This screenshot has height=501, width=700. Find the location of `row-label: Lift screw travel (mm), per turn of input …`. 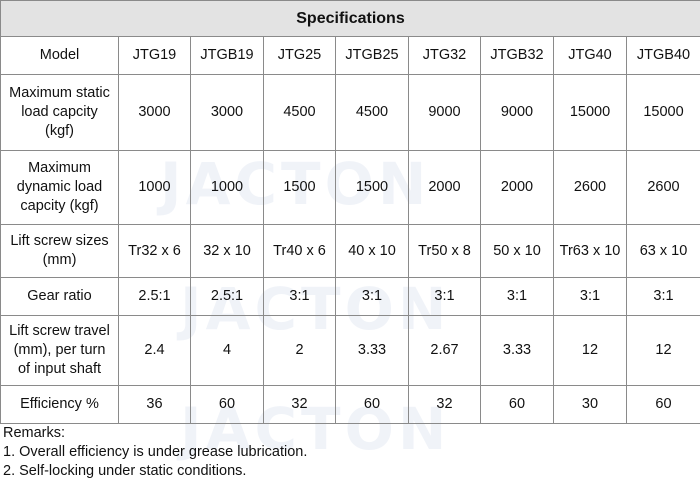

row-label: Lift screw travel (mm), per turn of input … is located at coordinates (59, 350).